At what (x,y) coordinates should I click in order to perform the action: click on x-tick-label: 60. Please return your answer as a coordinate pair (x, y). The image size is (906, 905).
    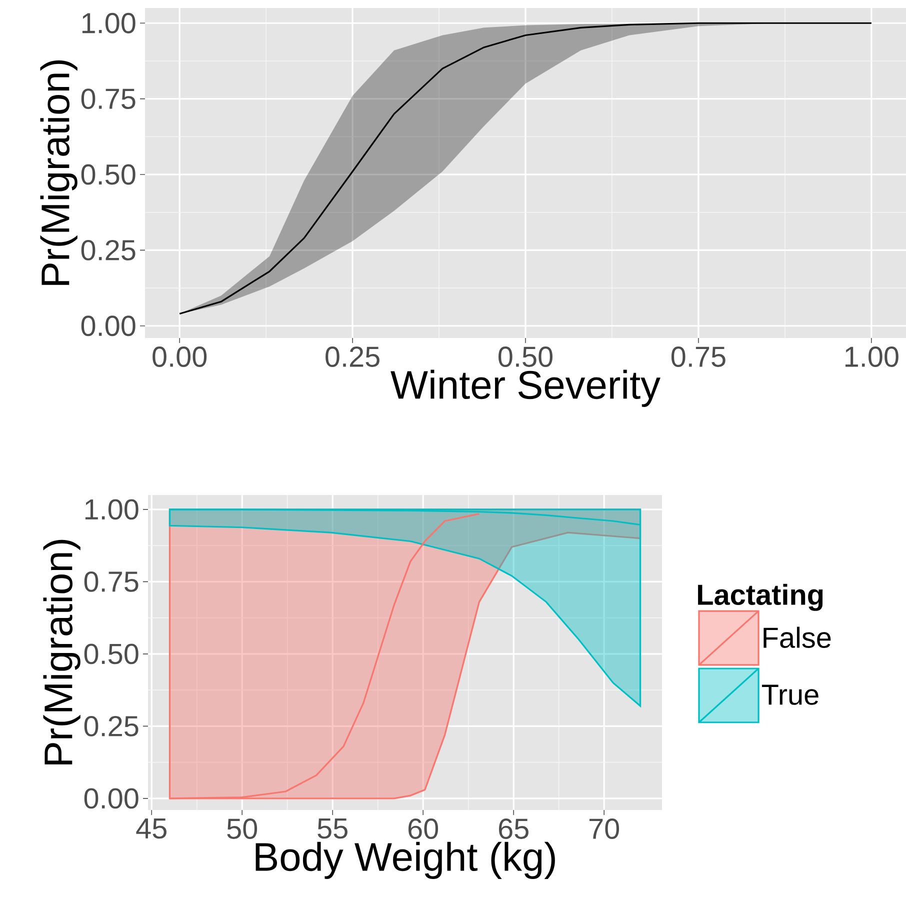
    Looking at the image, I should click on (423, 828).